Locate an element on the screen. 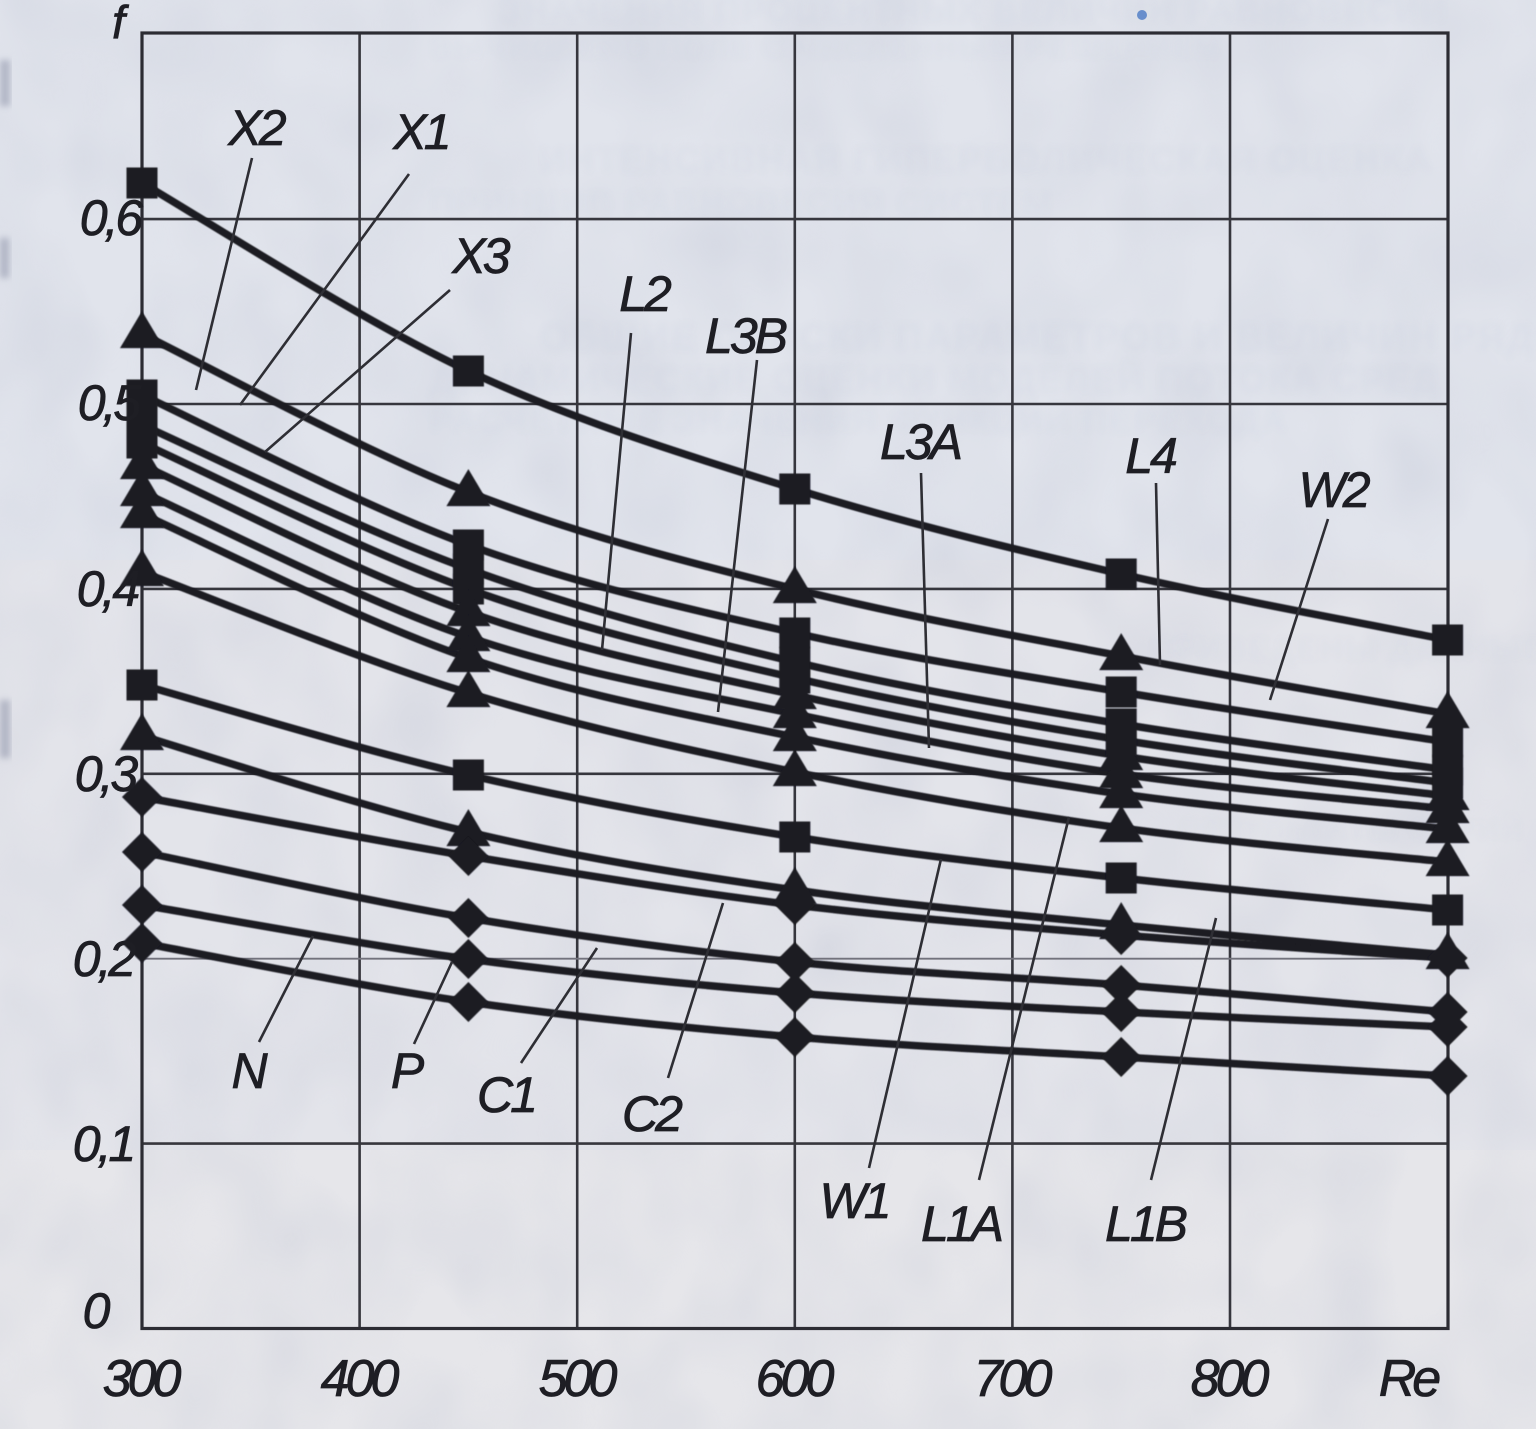 The image size is (1536, 1429). svg-text: 0,6 is located at coordinates (112, 218).